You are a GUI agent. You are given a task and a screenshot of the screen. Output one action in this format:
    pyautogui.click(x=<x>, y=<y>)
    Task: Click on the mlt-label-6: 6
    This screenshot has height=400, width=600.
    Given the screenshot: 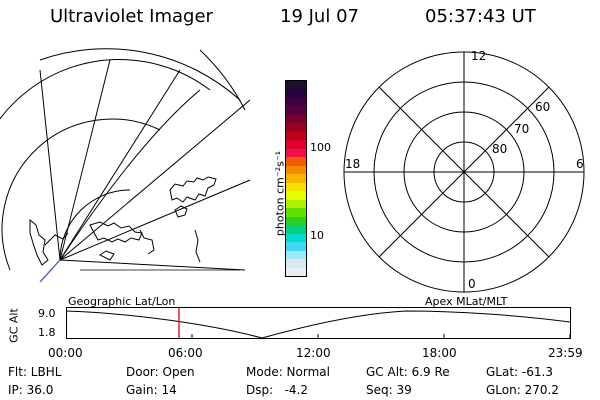 What is the action you would take?
    pyautogui.click(x=580, y=164)
    